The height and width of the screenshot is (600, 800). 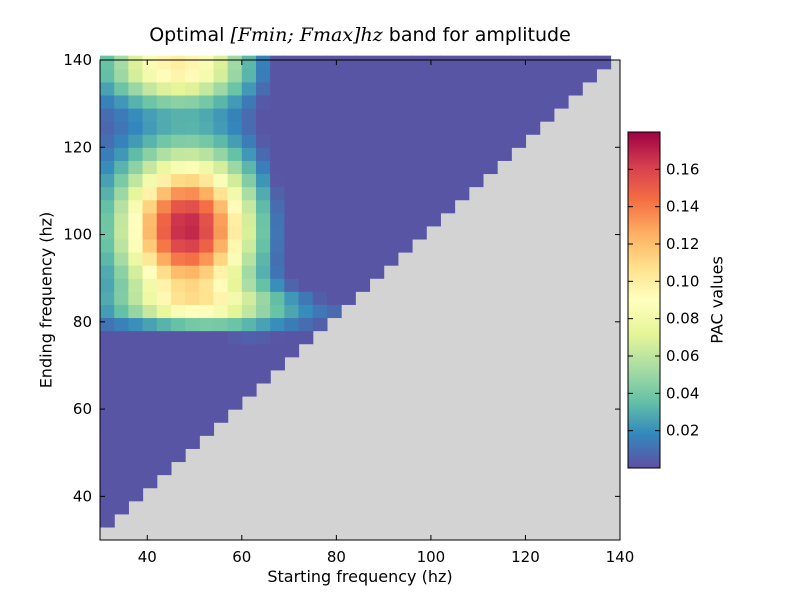 What do you see at coordinates (336, 557) in the screenshot?
I see `x-tick-label: 80` at bounding box center [336, 557].